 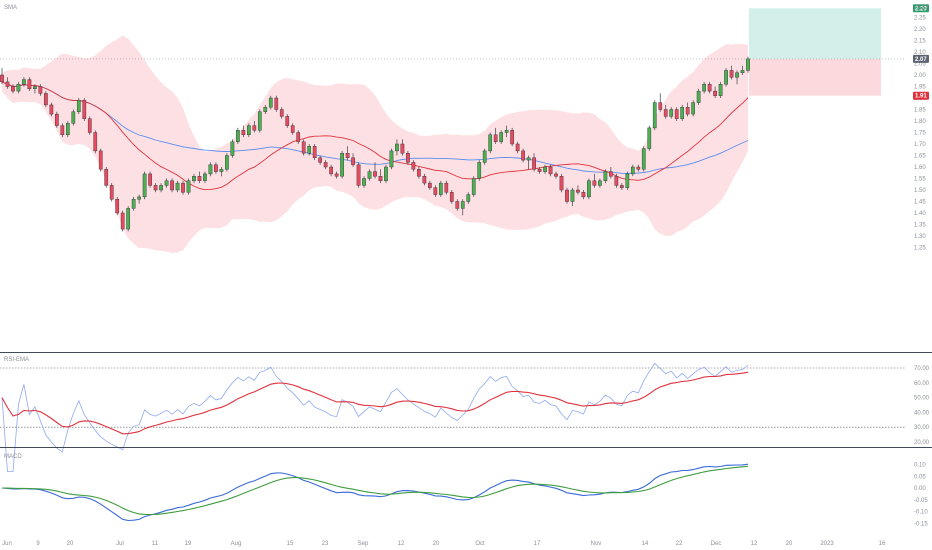 What do you see at coordinates (920, 157) in the screenshot?
I see `price-tick-label: 1.65` at bounding box center [920, 157].